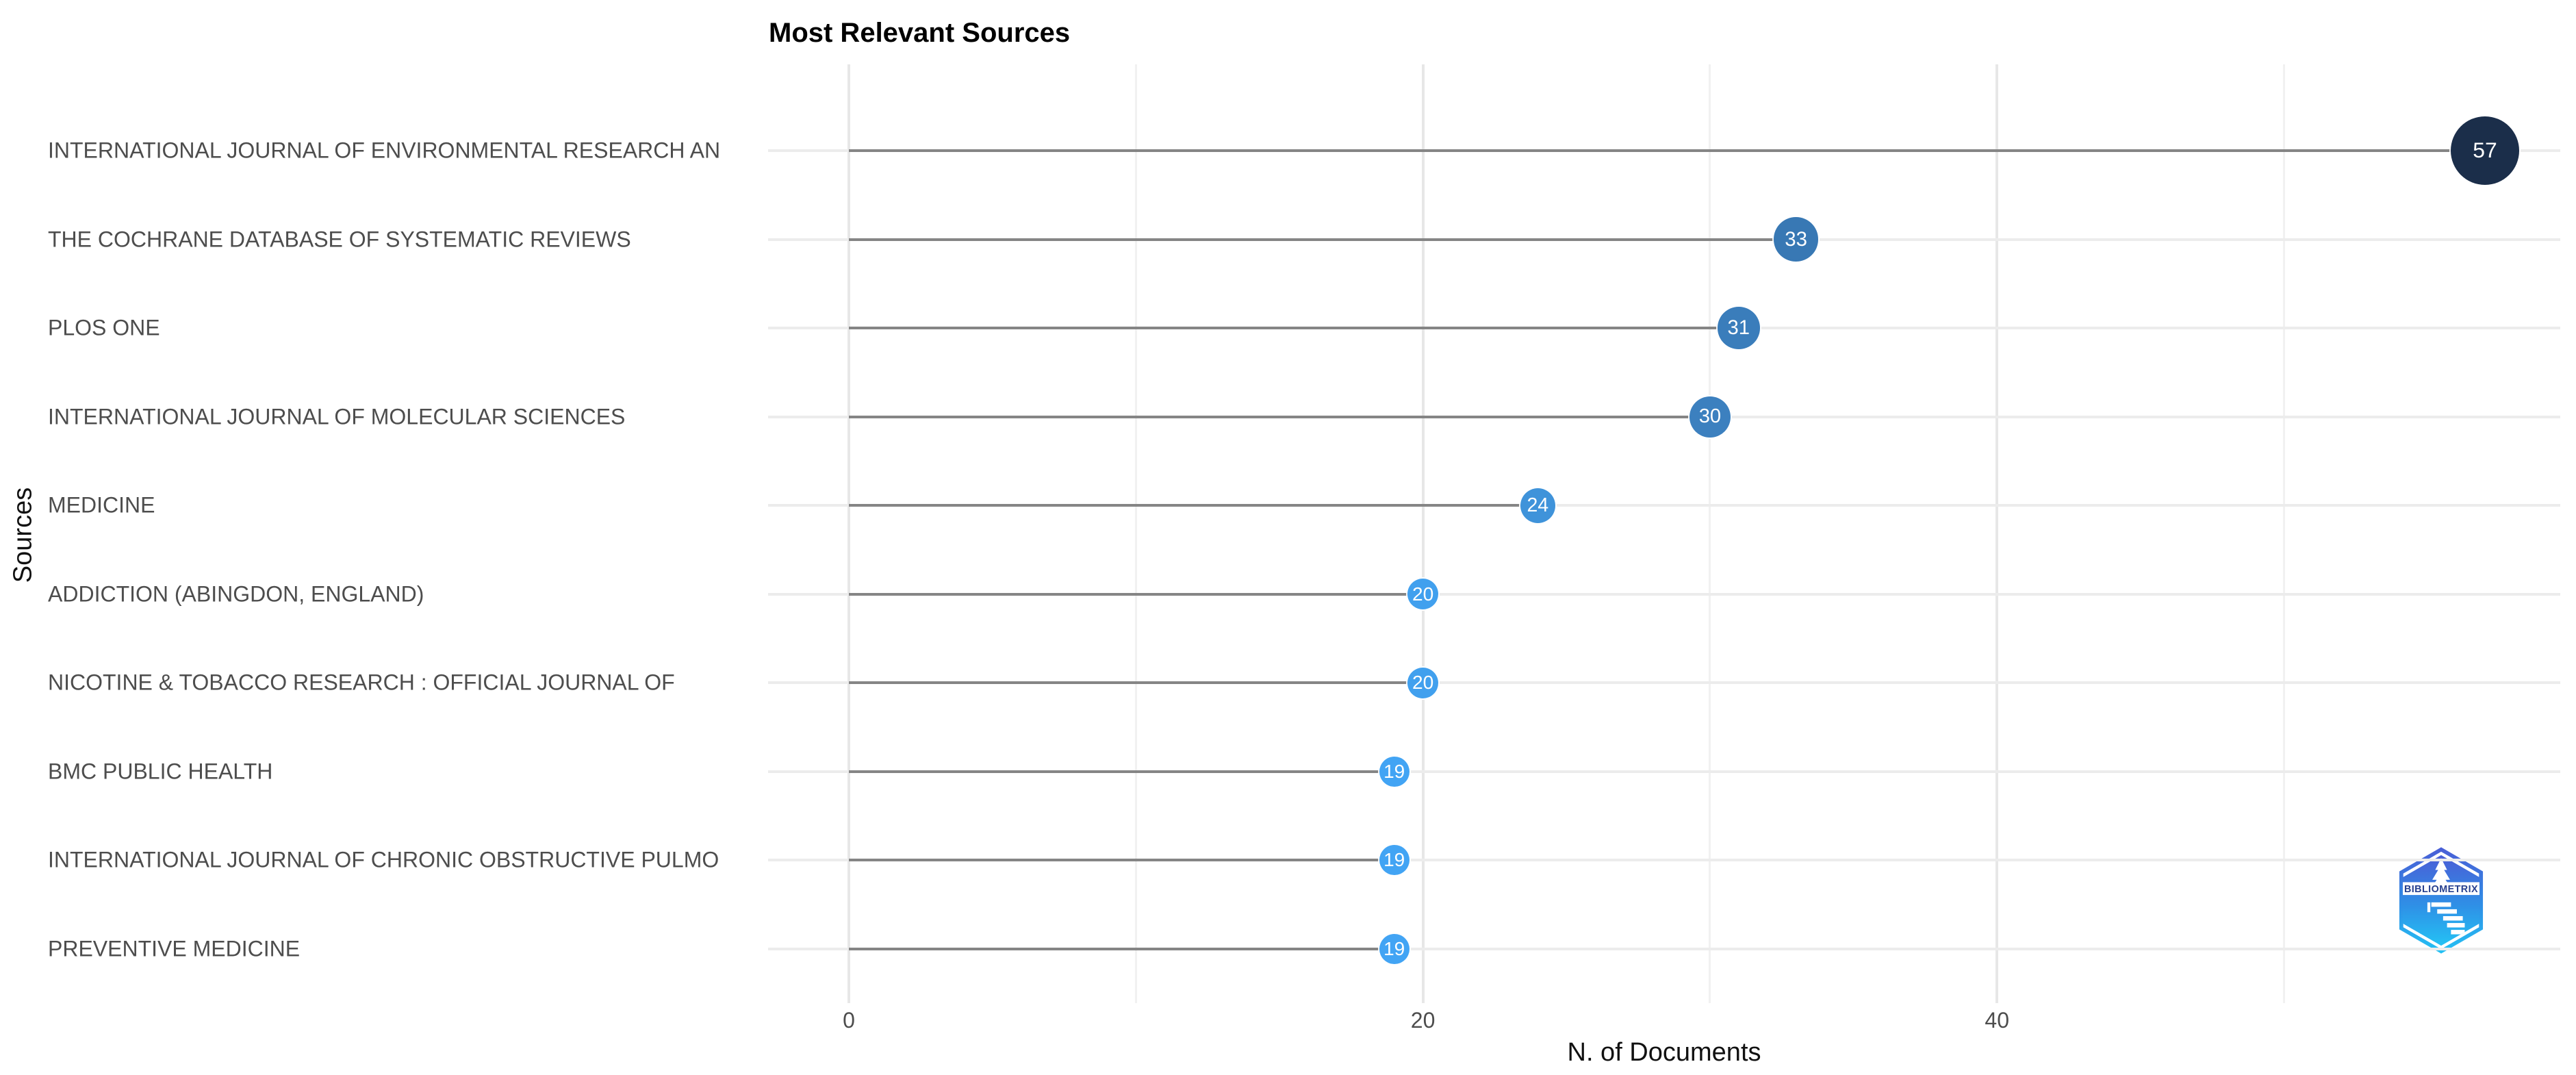 This screenshot has height=1075, width=2576. I want to click on data-point: 57, so click(2485, 150).